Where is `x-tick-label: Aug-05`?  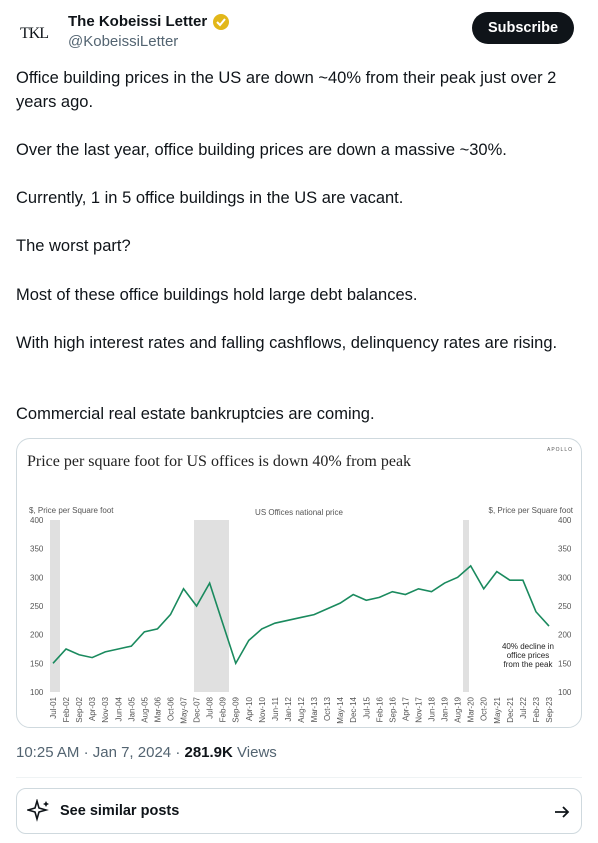 x-tick-label: Aug-05 is located at coordinates (144, 709).